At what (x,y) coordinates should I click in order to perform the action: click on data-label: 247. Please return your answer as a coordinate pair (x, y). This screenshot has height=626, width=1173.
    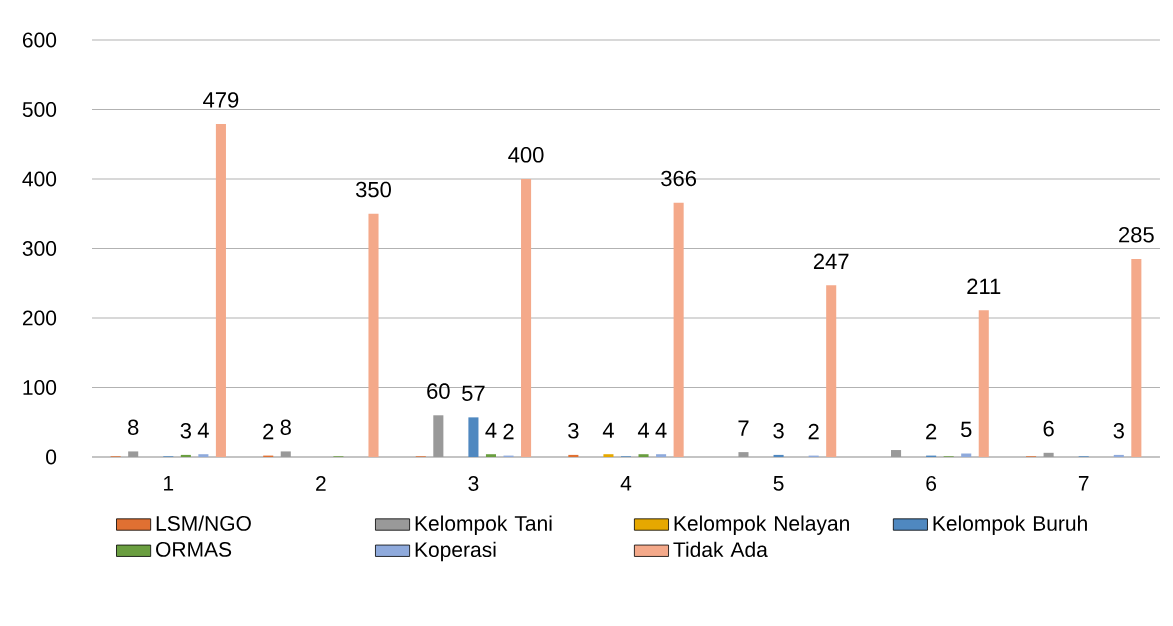
    Looking at the image, I should click on (831, 261).